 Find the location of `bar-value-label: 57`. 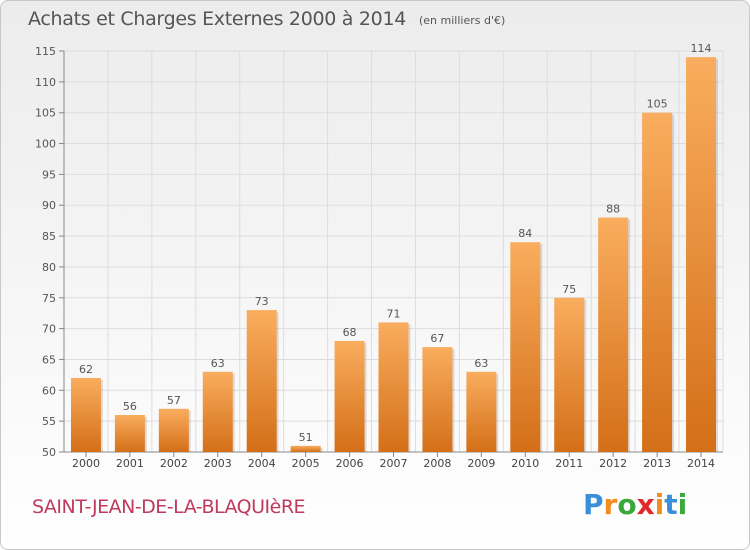

bar-value-label: 57 is located at coordinates (174, 400).